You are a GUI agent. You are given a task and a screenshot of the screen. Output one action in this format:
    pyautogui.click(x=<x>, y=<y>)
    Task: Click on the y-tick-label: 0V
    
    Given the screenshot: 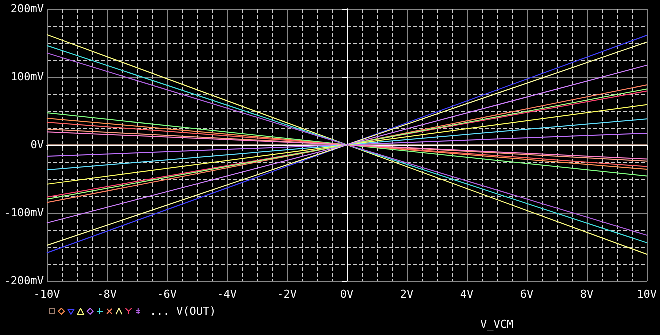 What is the action you would take?
    pyautogui.click(x=37, y=145)
    